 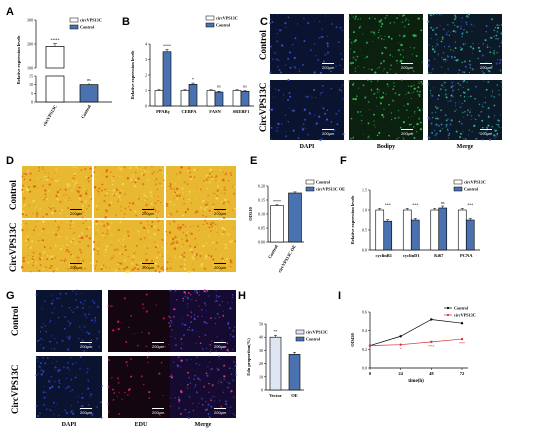 What do you see at coordinates (148, 266) in the screenshot?
I see `scale-bar: 200μm` at bounding box center [148, 266].